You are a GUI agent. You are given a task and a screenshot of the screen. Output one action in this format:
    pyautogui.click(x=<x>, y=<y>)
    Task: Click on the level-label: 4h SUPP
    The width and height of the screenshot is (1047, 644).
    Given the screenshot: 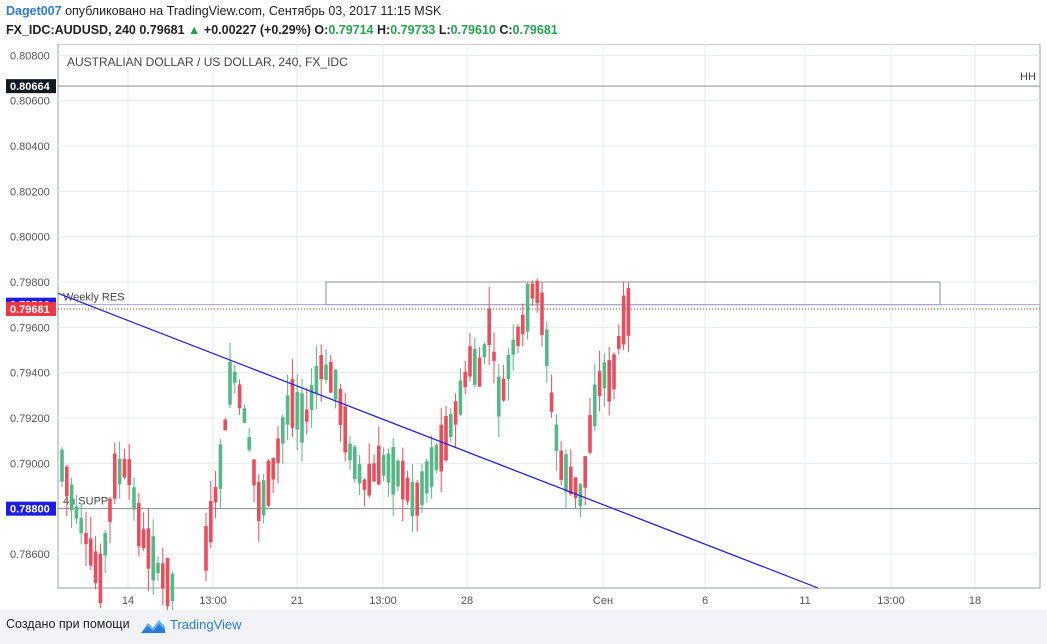 What is the action you would take?
    pyautogui.click(x=85, y=502)
    